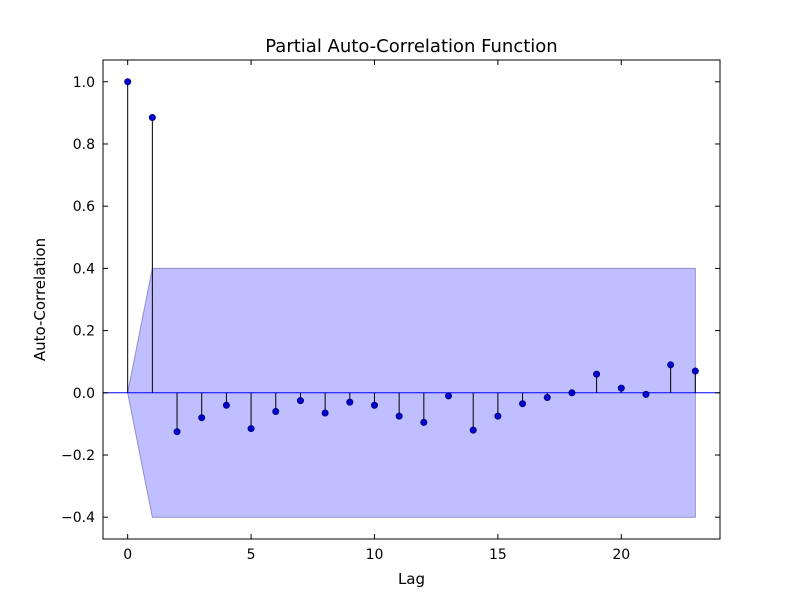 This screenshot has width=800, height=600. I want to click on y-tick-label: −0.4, so click(78, 518).